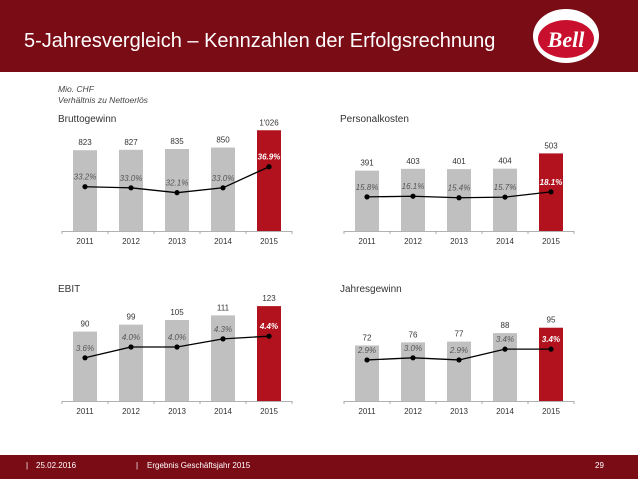  I want to click on bell-logo: Bell, so click(566, 36).